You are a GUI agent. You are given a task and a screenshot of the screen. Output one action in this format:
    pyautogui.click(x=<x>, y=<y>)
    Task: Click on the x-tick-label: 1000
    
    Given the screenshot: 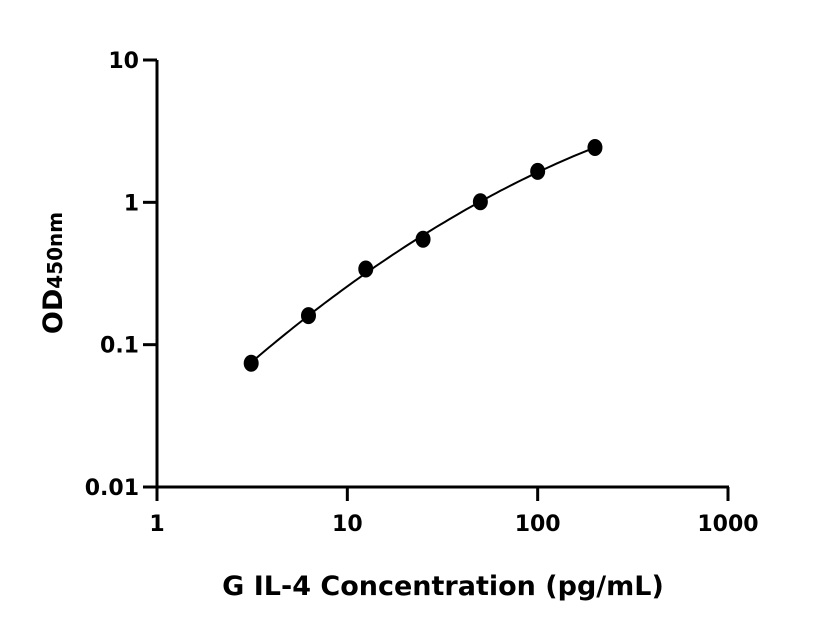 What is the action you would take?
    pyautogui.click(x=727, y=524)
    